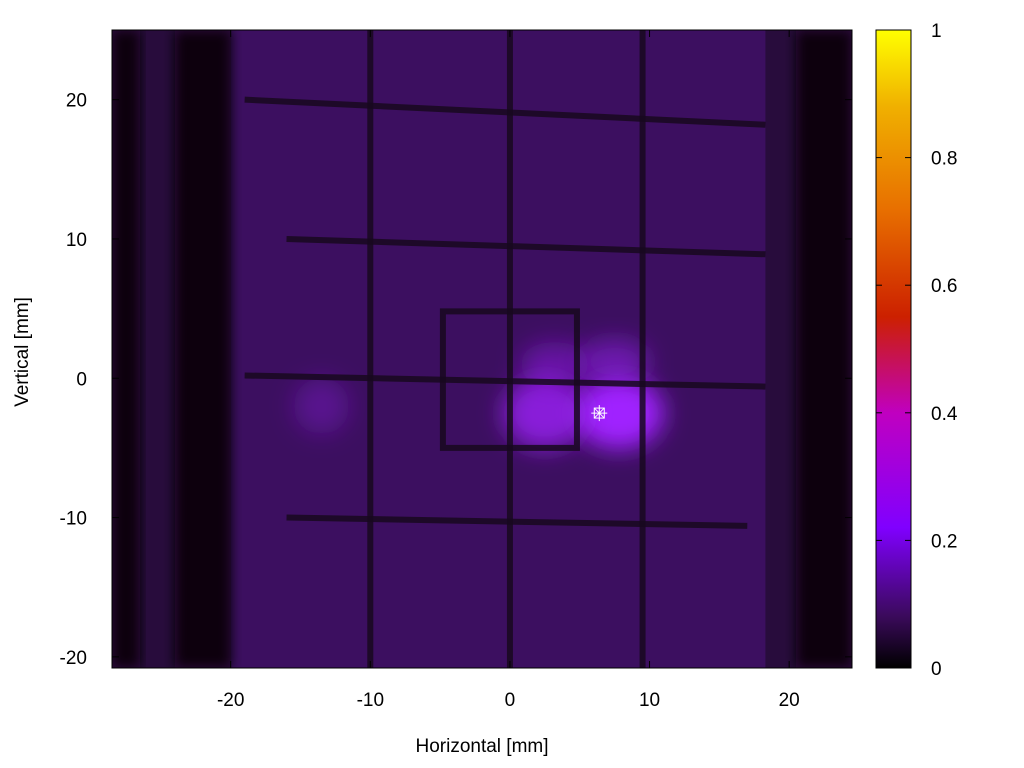  I want to click on colorbar-tick-label: 0.6, so click(944, 286).